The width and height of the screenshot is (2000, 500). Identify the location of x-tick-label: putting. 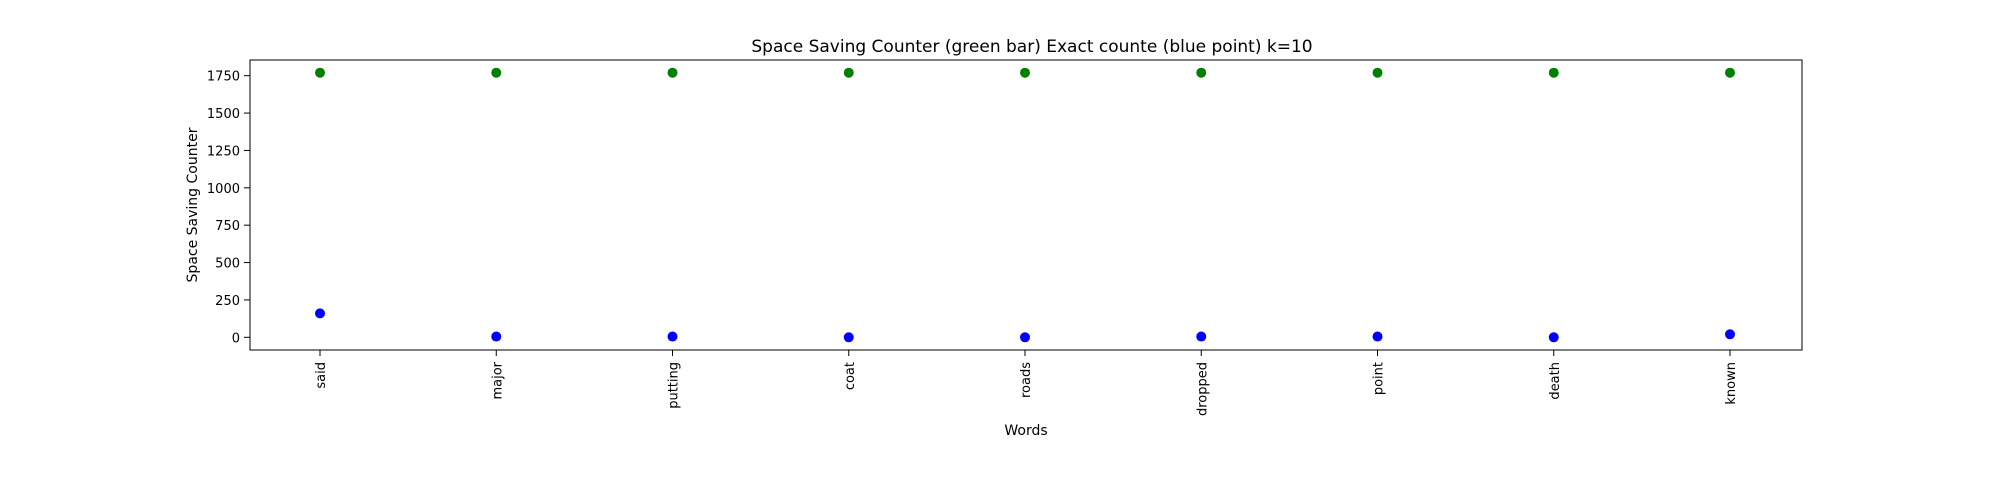
(674, 385).